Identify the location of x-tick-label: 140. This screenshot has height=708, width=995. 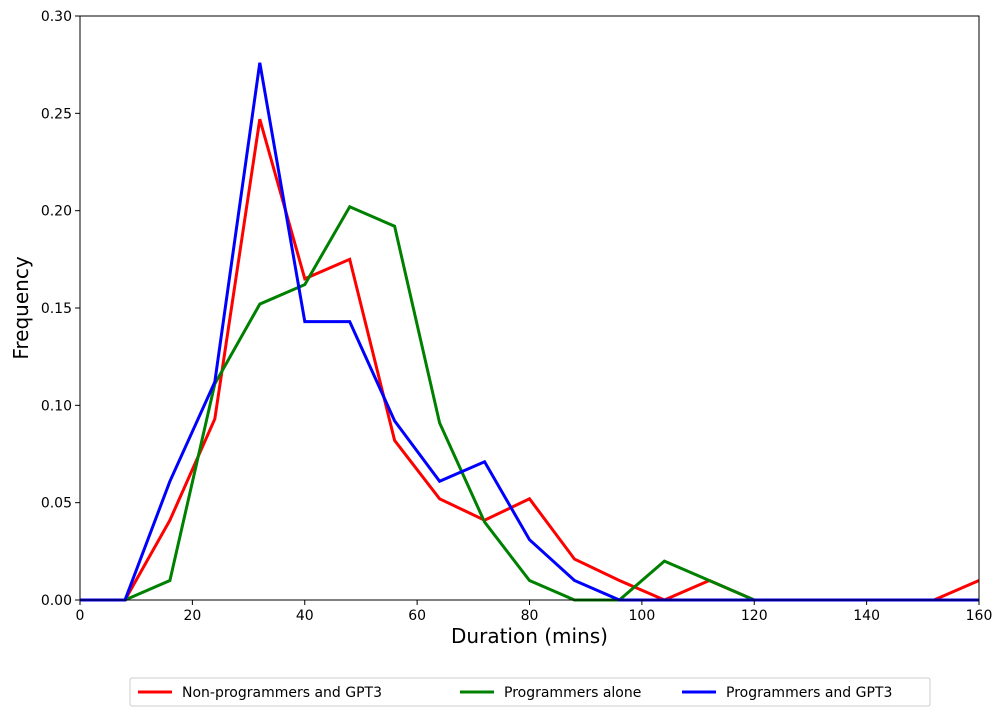
(866, 616).